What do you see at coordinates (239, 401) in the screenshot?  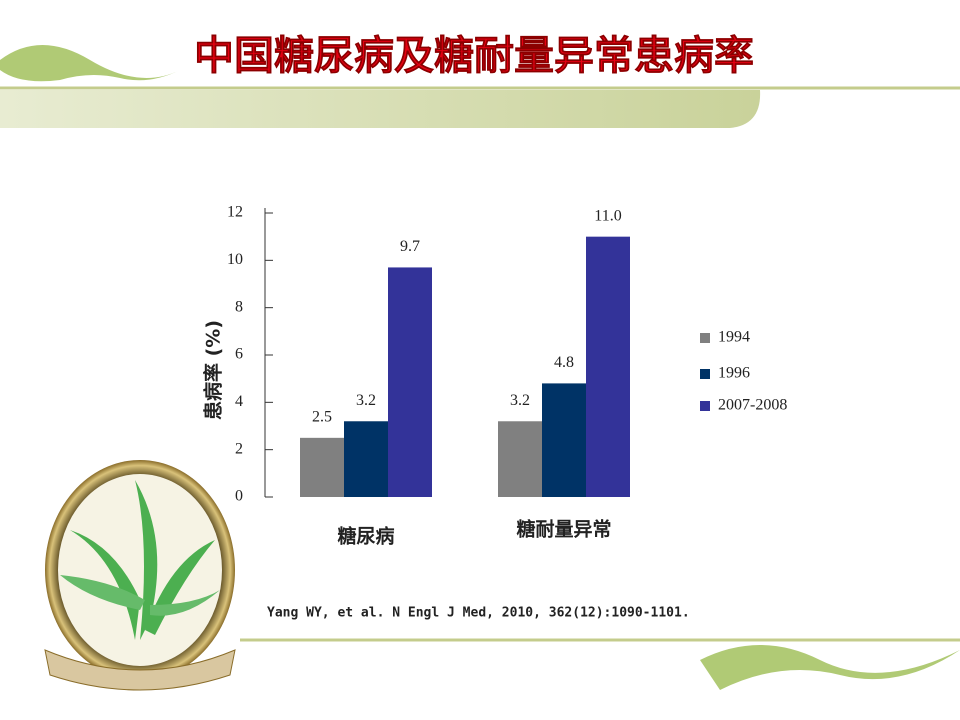 I see `y-tick-label: 4` at bounding box center [239, 401].